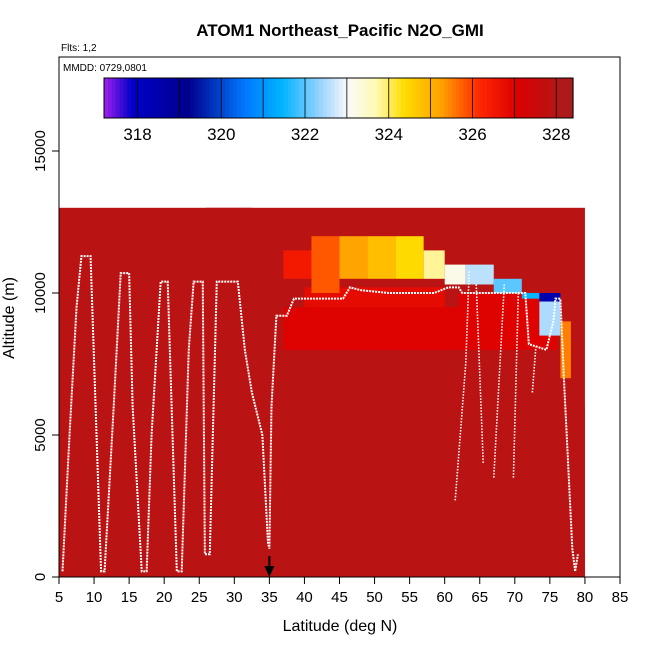  Describe the element at coordinates (40, 151) in the screenshot. I see `y-tick-label: 15000` at that location.